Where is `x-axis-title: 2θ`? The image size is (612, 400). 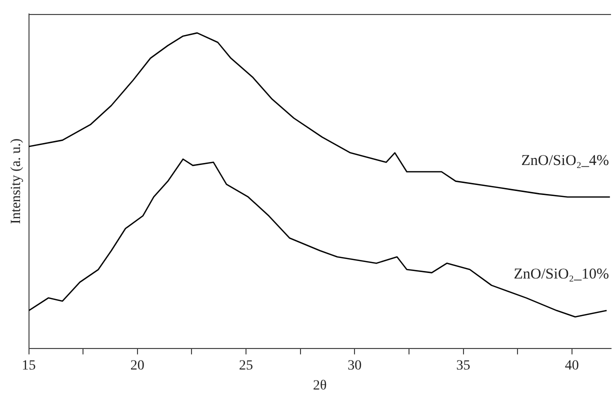 x-axis-title: 2θ is located at coordinates (320, 386).